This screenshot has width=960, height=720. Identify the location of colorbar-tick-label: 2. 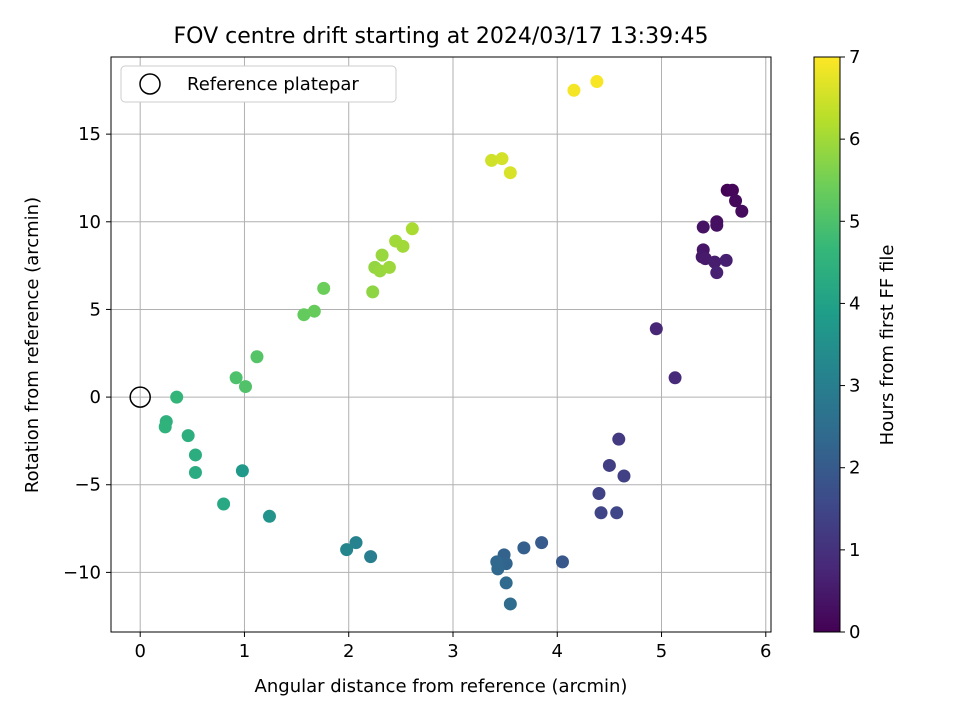
(854, 468).